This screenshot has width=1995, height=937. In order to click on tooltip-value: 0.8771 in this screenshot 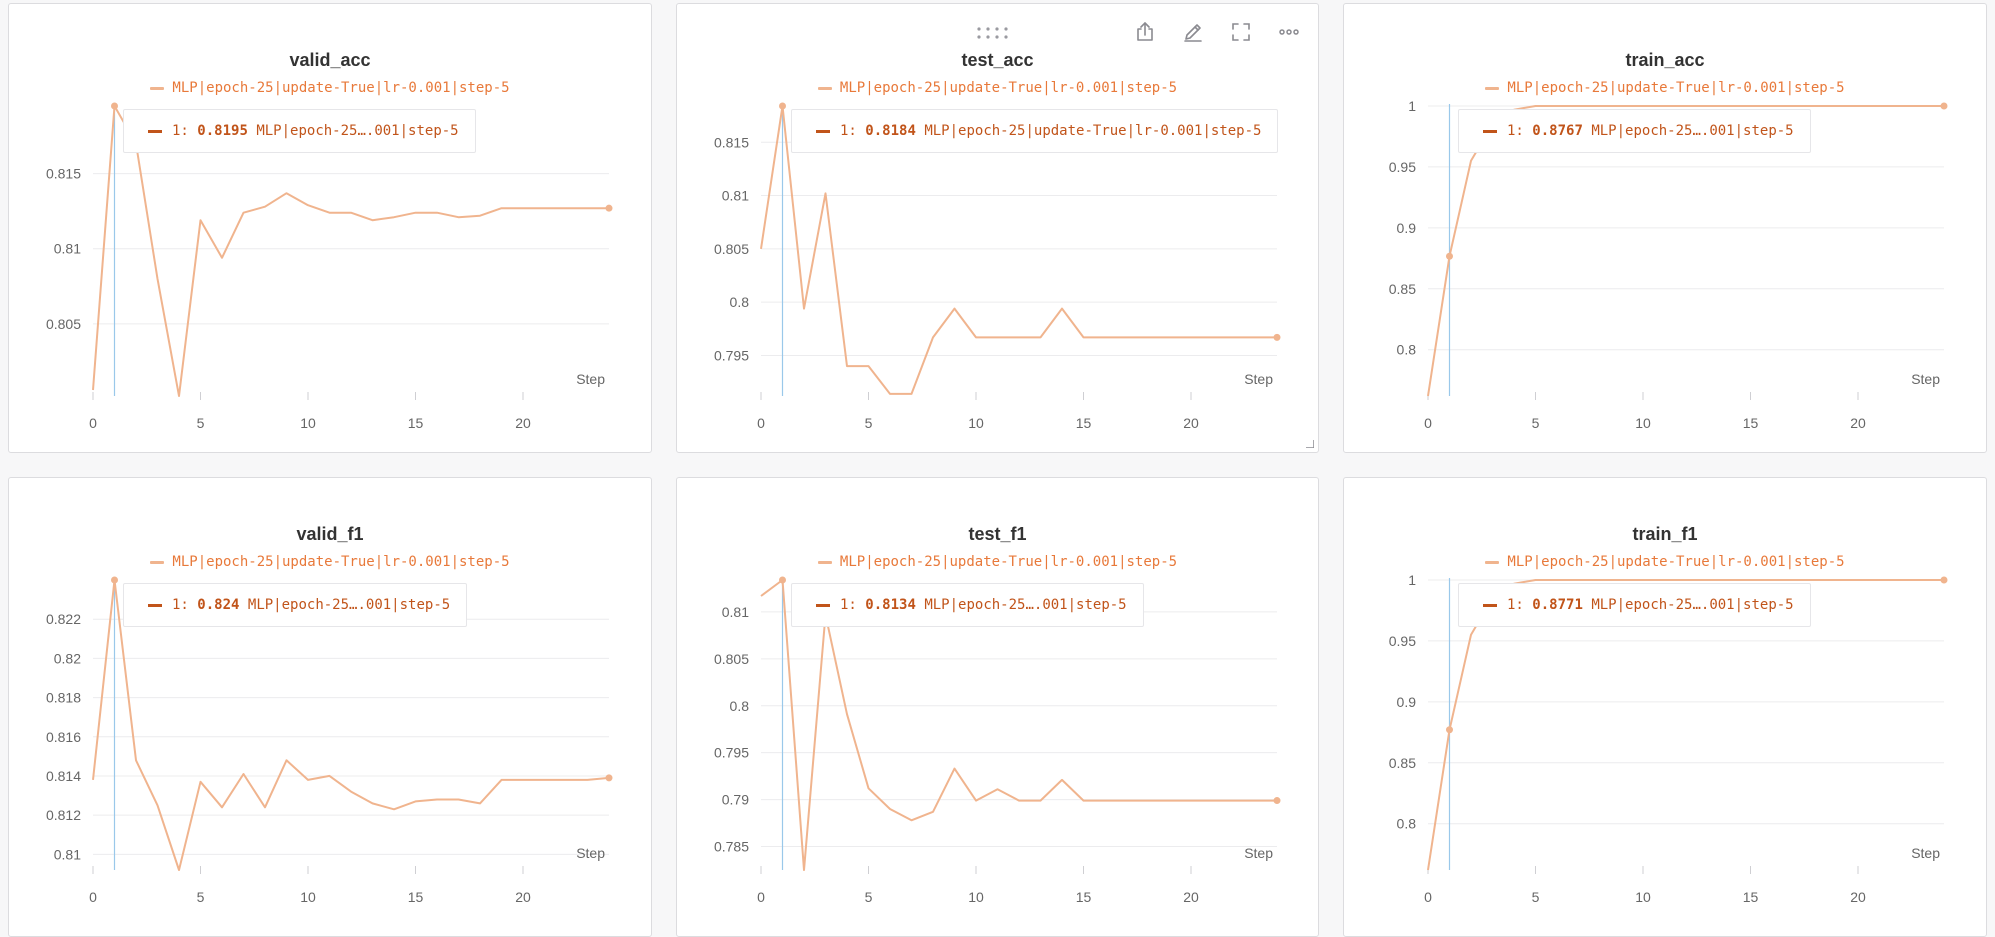, I will do `click(1557, 605)`.